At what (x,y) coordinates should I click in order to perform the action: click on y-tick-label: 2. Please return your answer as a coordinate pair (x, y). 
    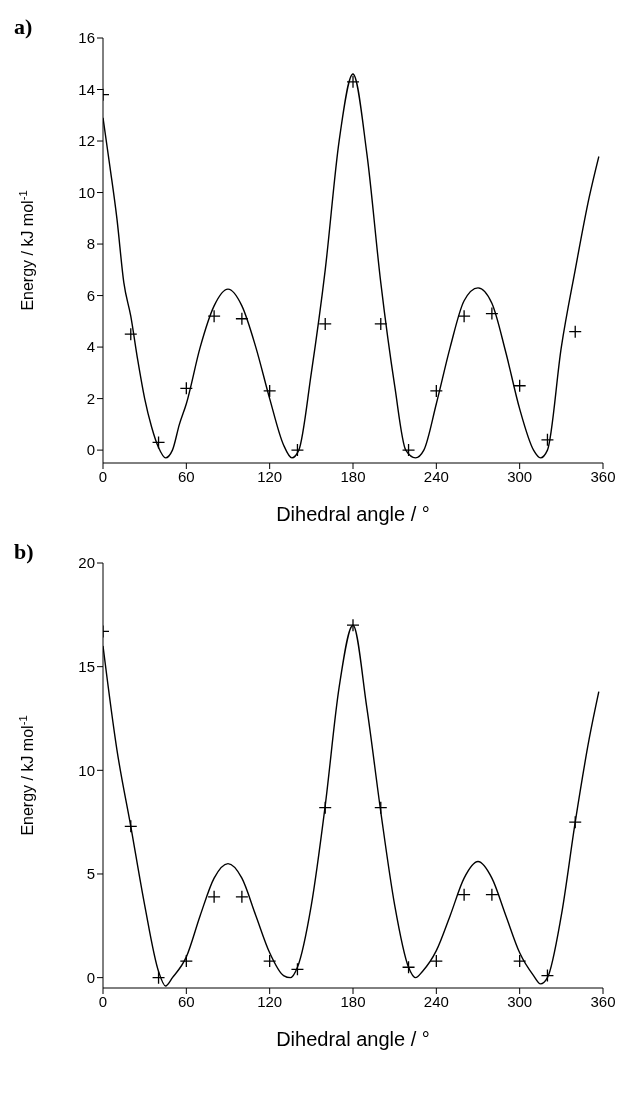
    Looking at the image, I should click on (90, 398).